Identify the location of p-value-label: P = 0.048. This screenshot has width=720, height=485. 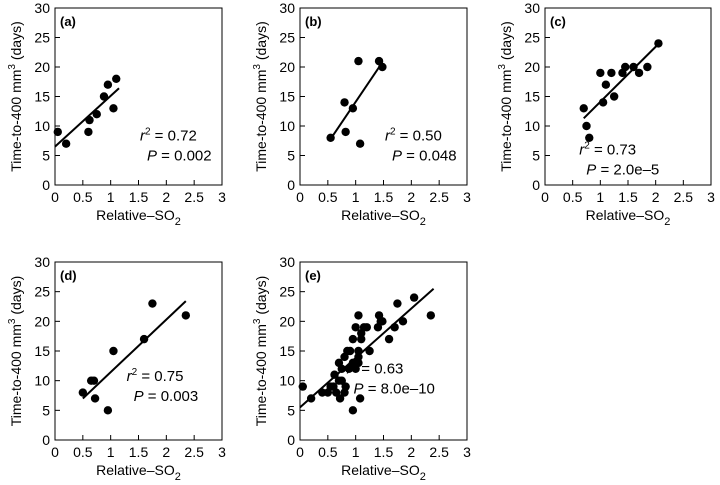
(424, 155).